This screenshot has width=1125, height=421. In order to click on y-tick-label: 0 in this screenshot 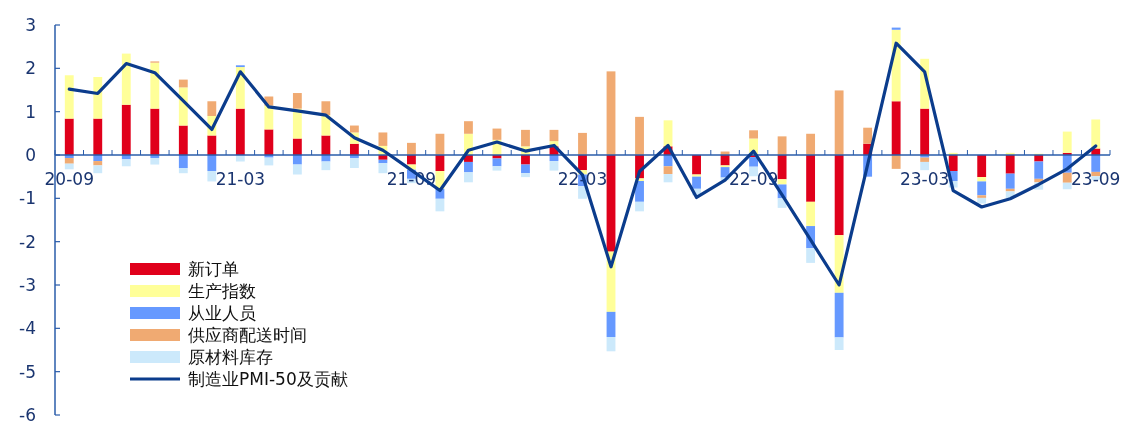, I will do `click(30, 155)`.